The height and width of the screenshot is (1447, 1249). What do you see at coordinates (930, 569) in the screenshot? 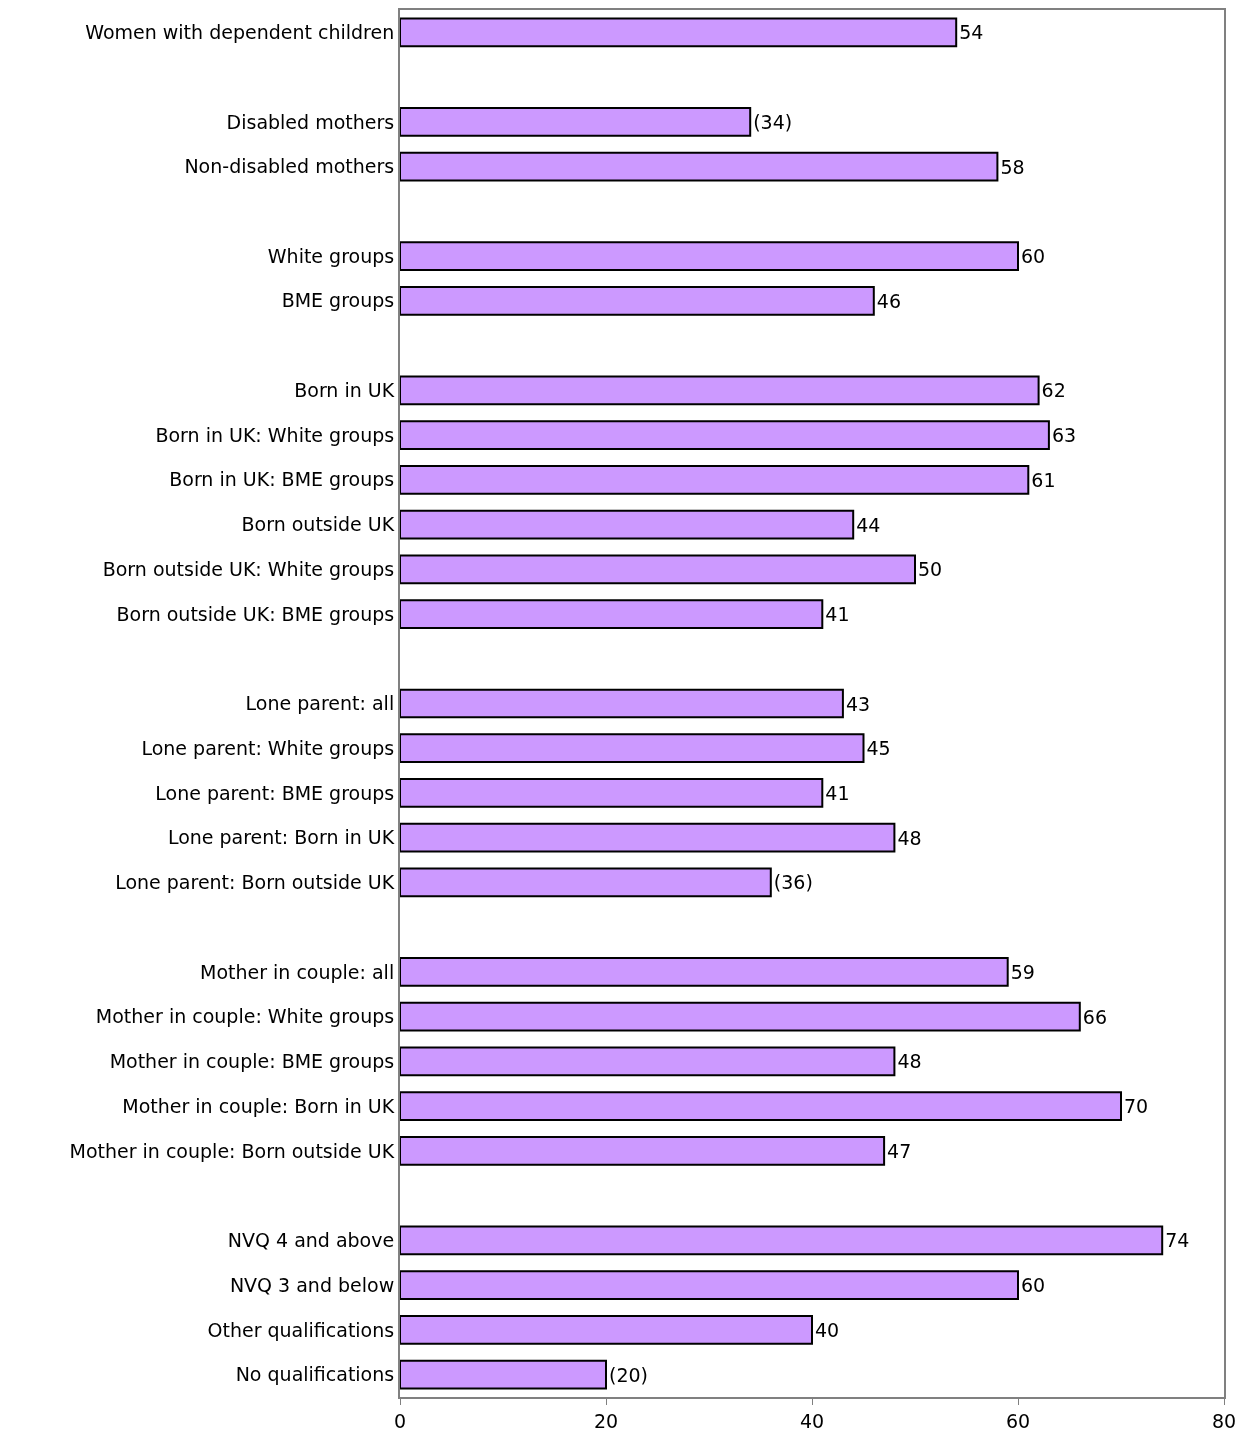
I see `data-label: 50` at bounding box center [930, 569].